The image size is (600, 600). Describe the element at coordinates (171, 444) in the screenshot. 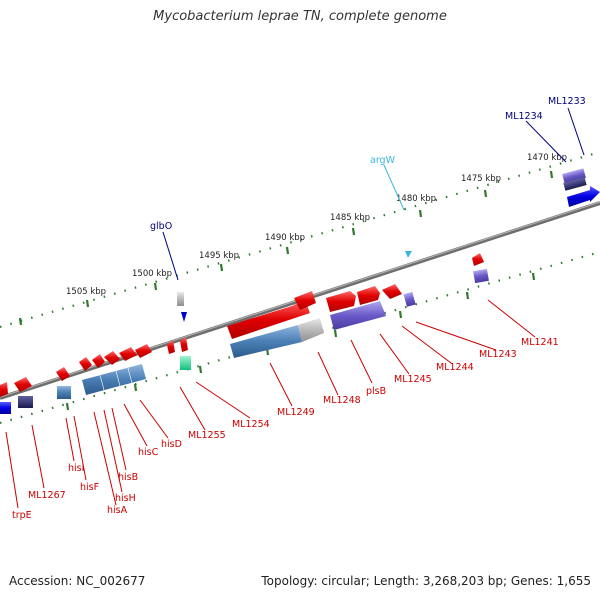

I see `label-hisD: hisD` at that location.